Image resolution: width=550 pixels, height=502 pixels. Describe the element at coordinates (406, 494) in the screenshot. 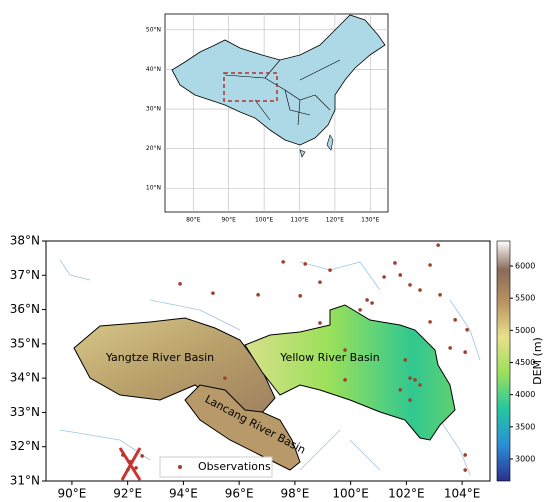

I see `x-tick-label: 102°E` at that location.